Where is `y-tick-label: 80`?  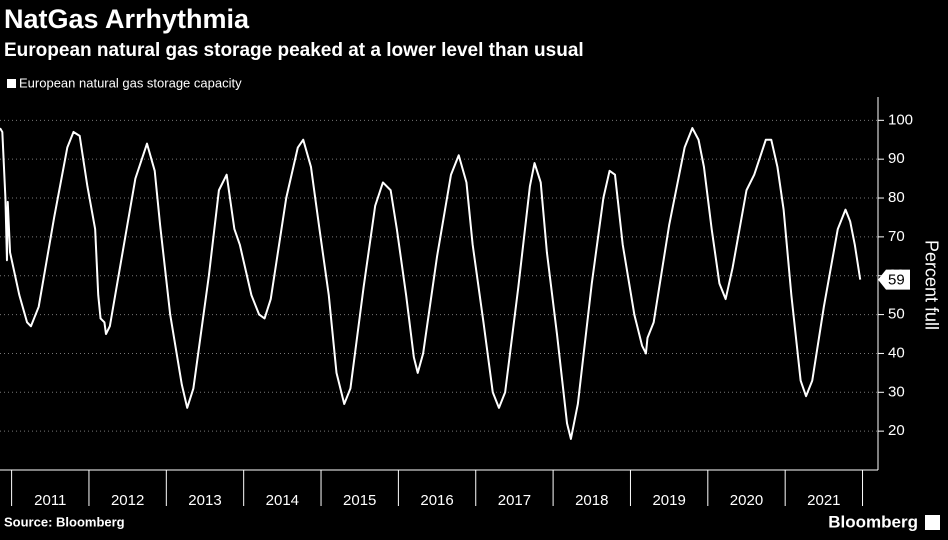 y-tick-label: 80 is located at coordinates (896, 197).